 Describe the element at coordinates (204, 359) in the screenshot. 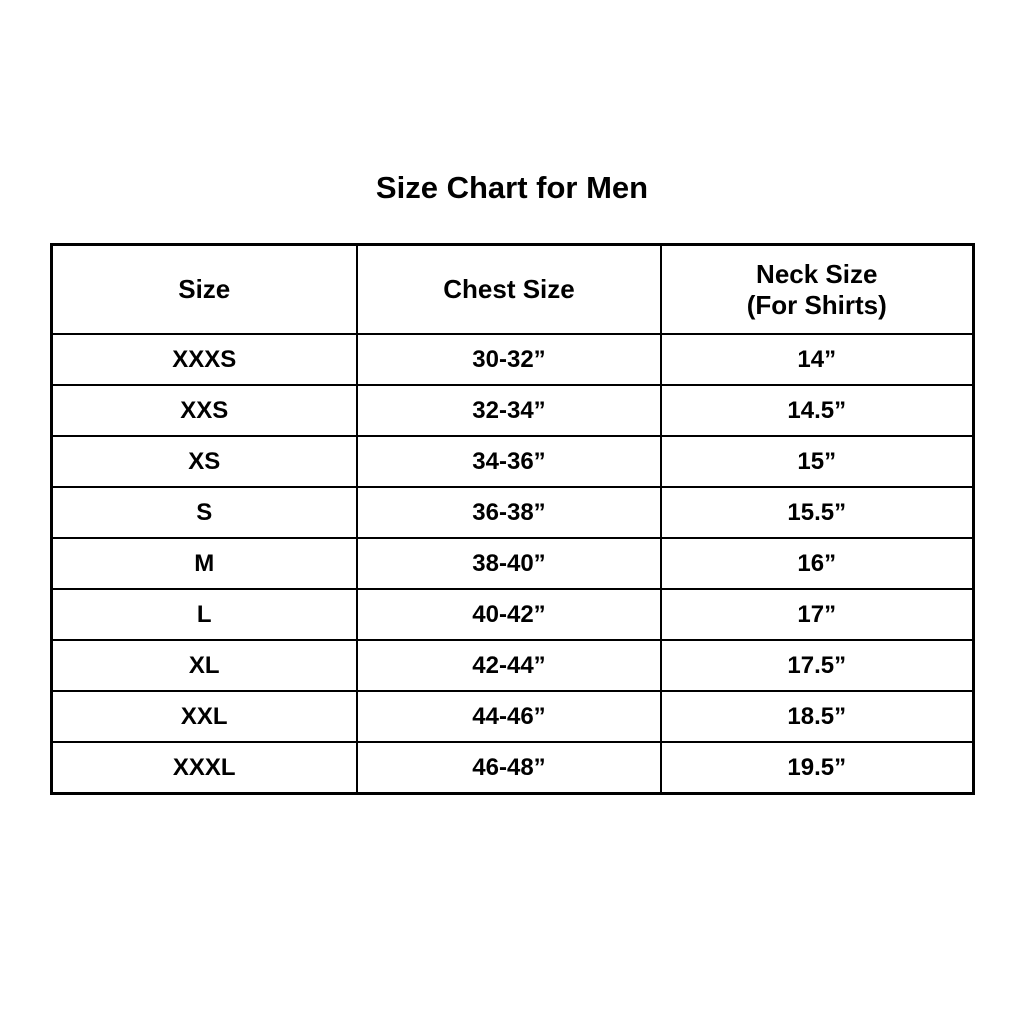

I see `size-cell: XXXS` at that location.